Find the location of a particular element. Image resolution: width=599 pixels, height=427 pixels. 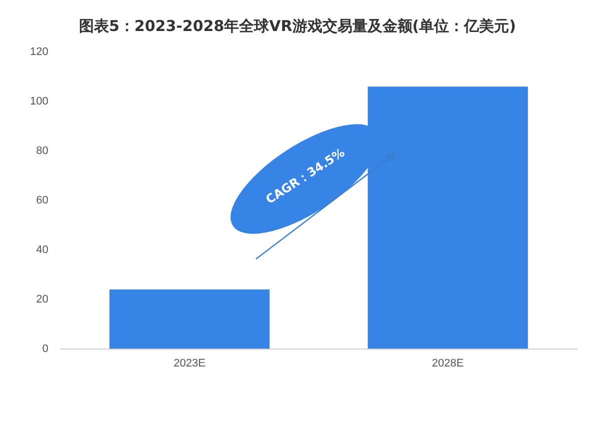

x-tick-label: 2023E is located at coordinates (190, 363).